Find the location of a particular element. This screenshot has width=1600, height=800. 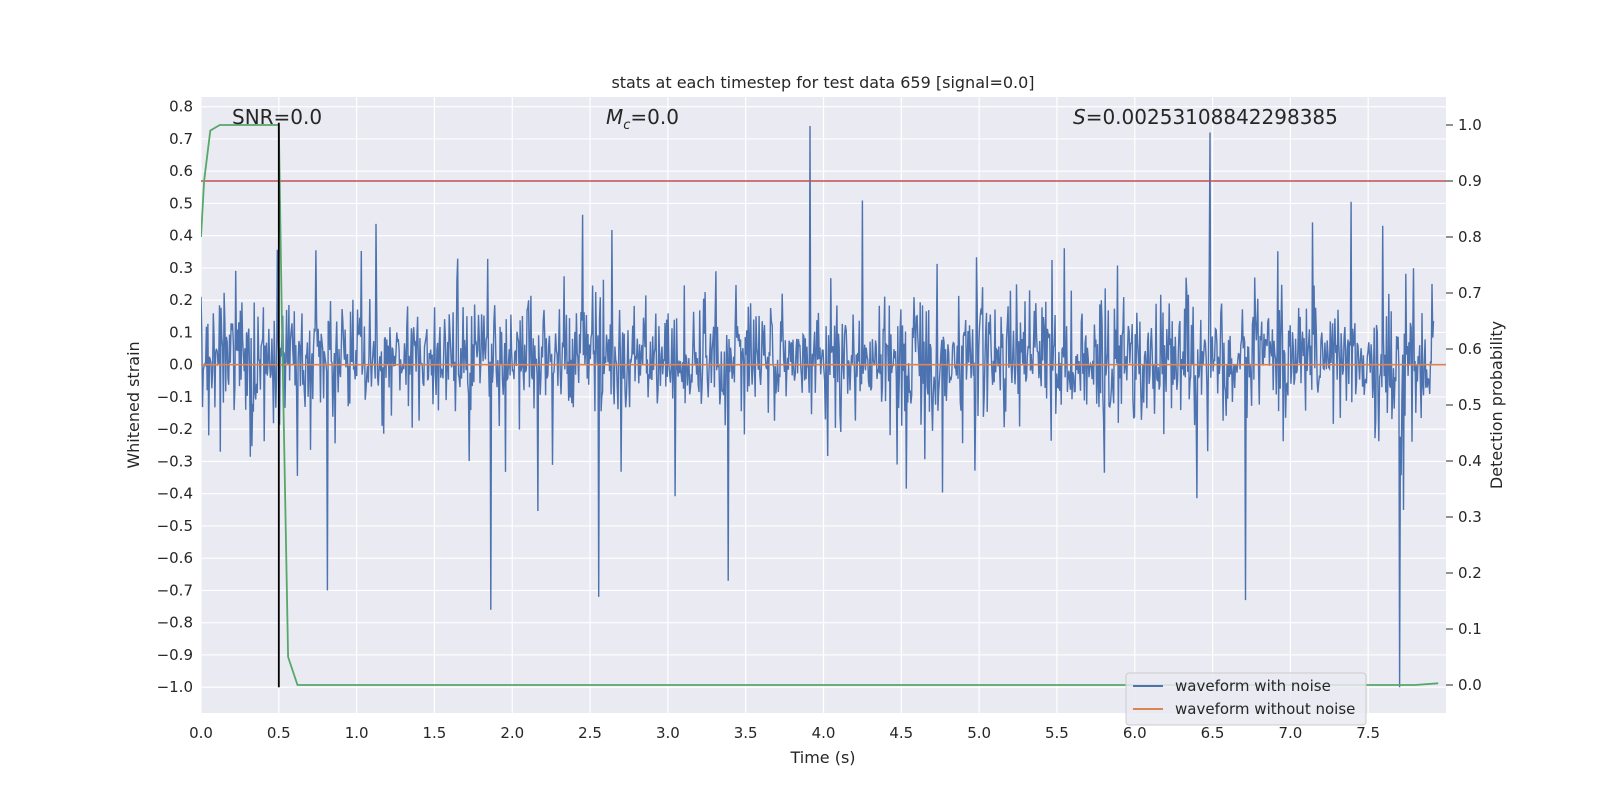

x-tick-label: 7.5 is located at coordinates (1368, 733).